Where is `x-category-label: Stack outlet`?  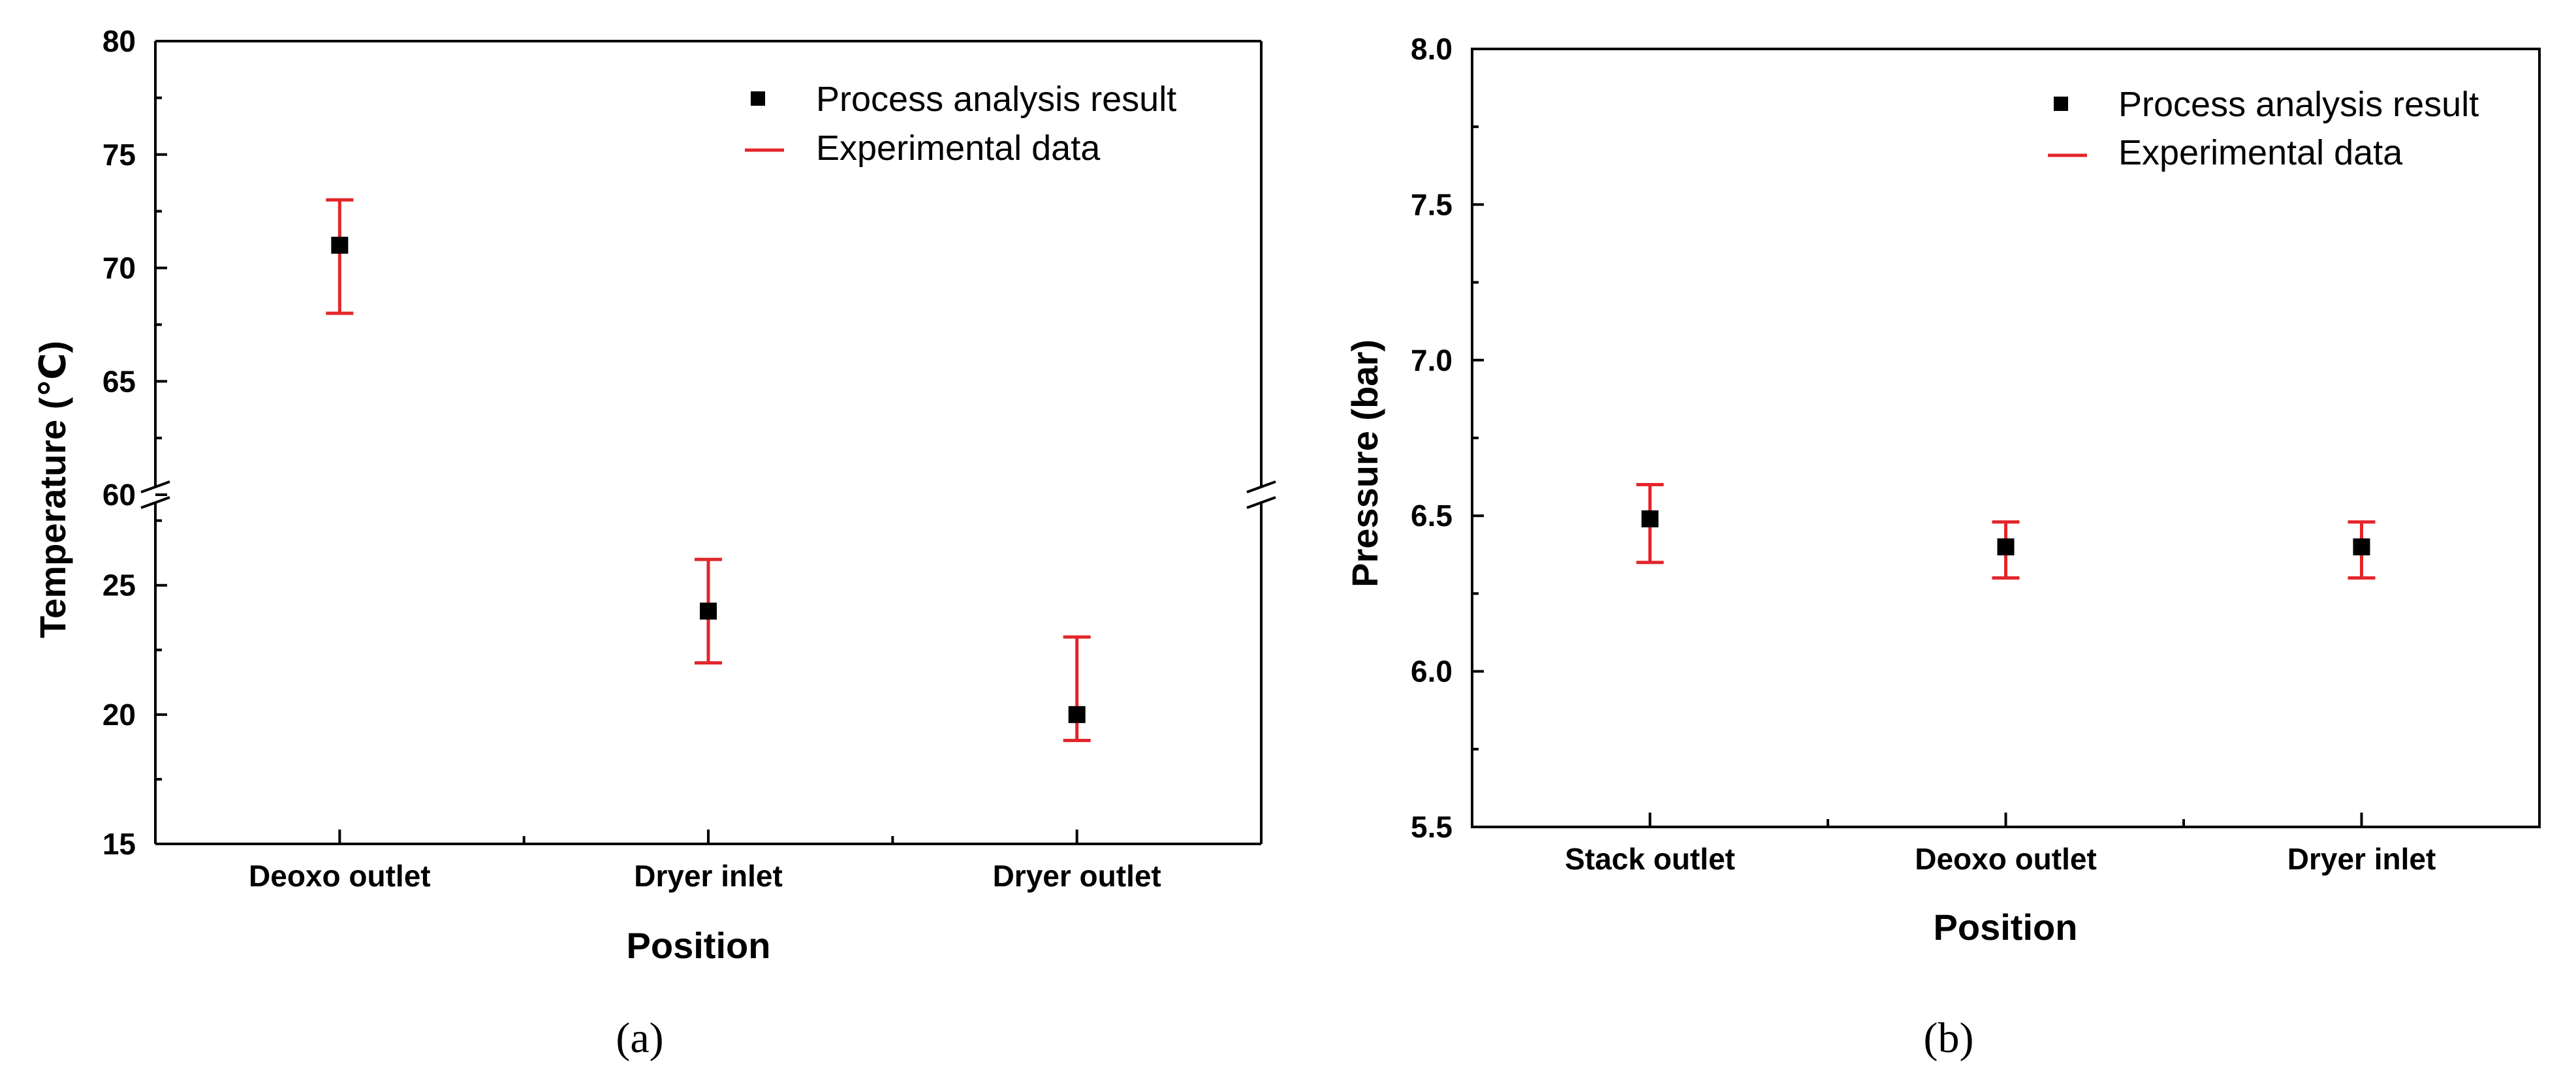 x-category-label: Stack outlet is located at coordinates (1650, 859).